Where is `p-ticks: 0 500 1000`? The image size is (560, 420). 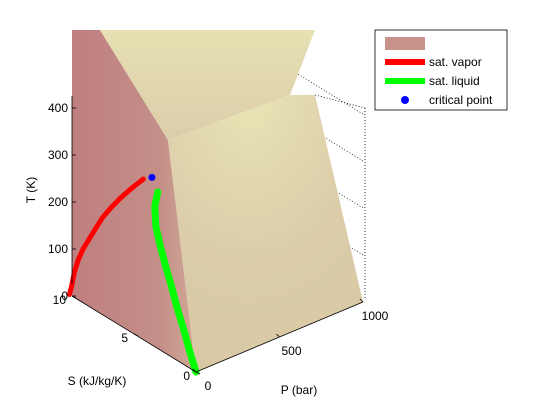 p-ticks: 0 500 1000 is located at coordinates (290, 345).